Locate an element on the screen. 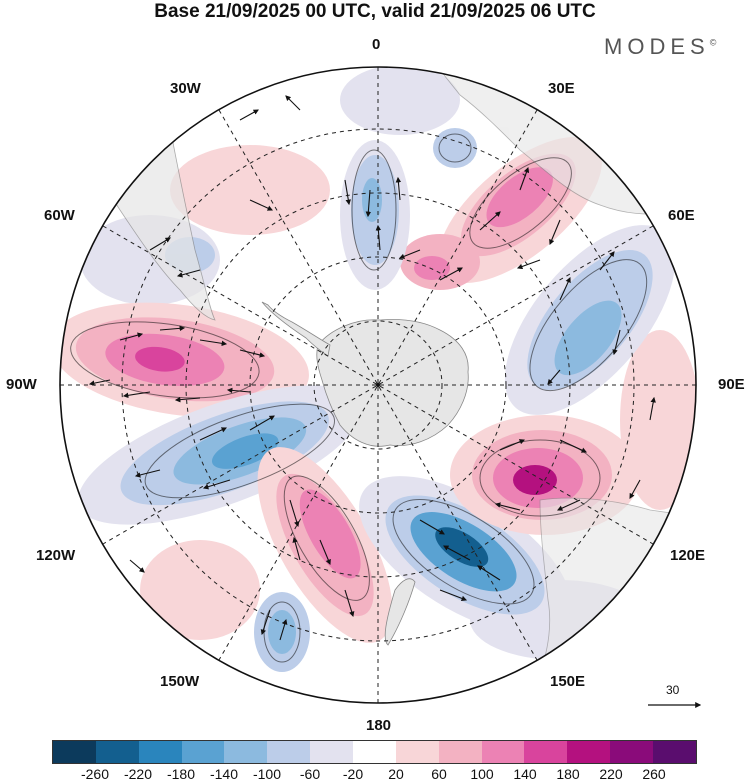 The height and width of the screenshot is (783, 750). lon-label-60e: 60E is located at coordinates (681, 215).